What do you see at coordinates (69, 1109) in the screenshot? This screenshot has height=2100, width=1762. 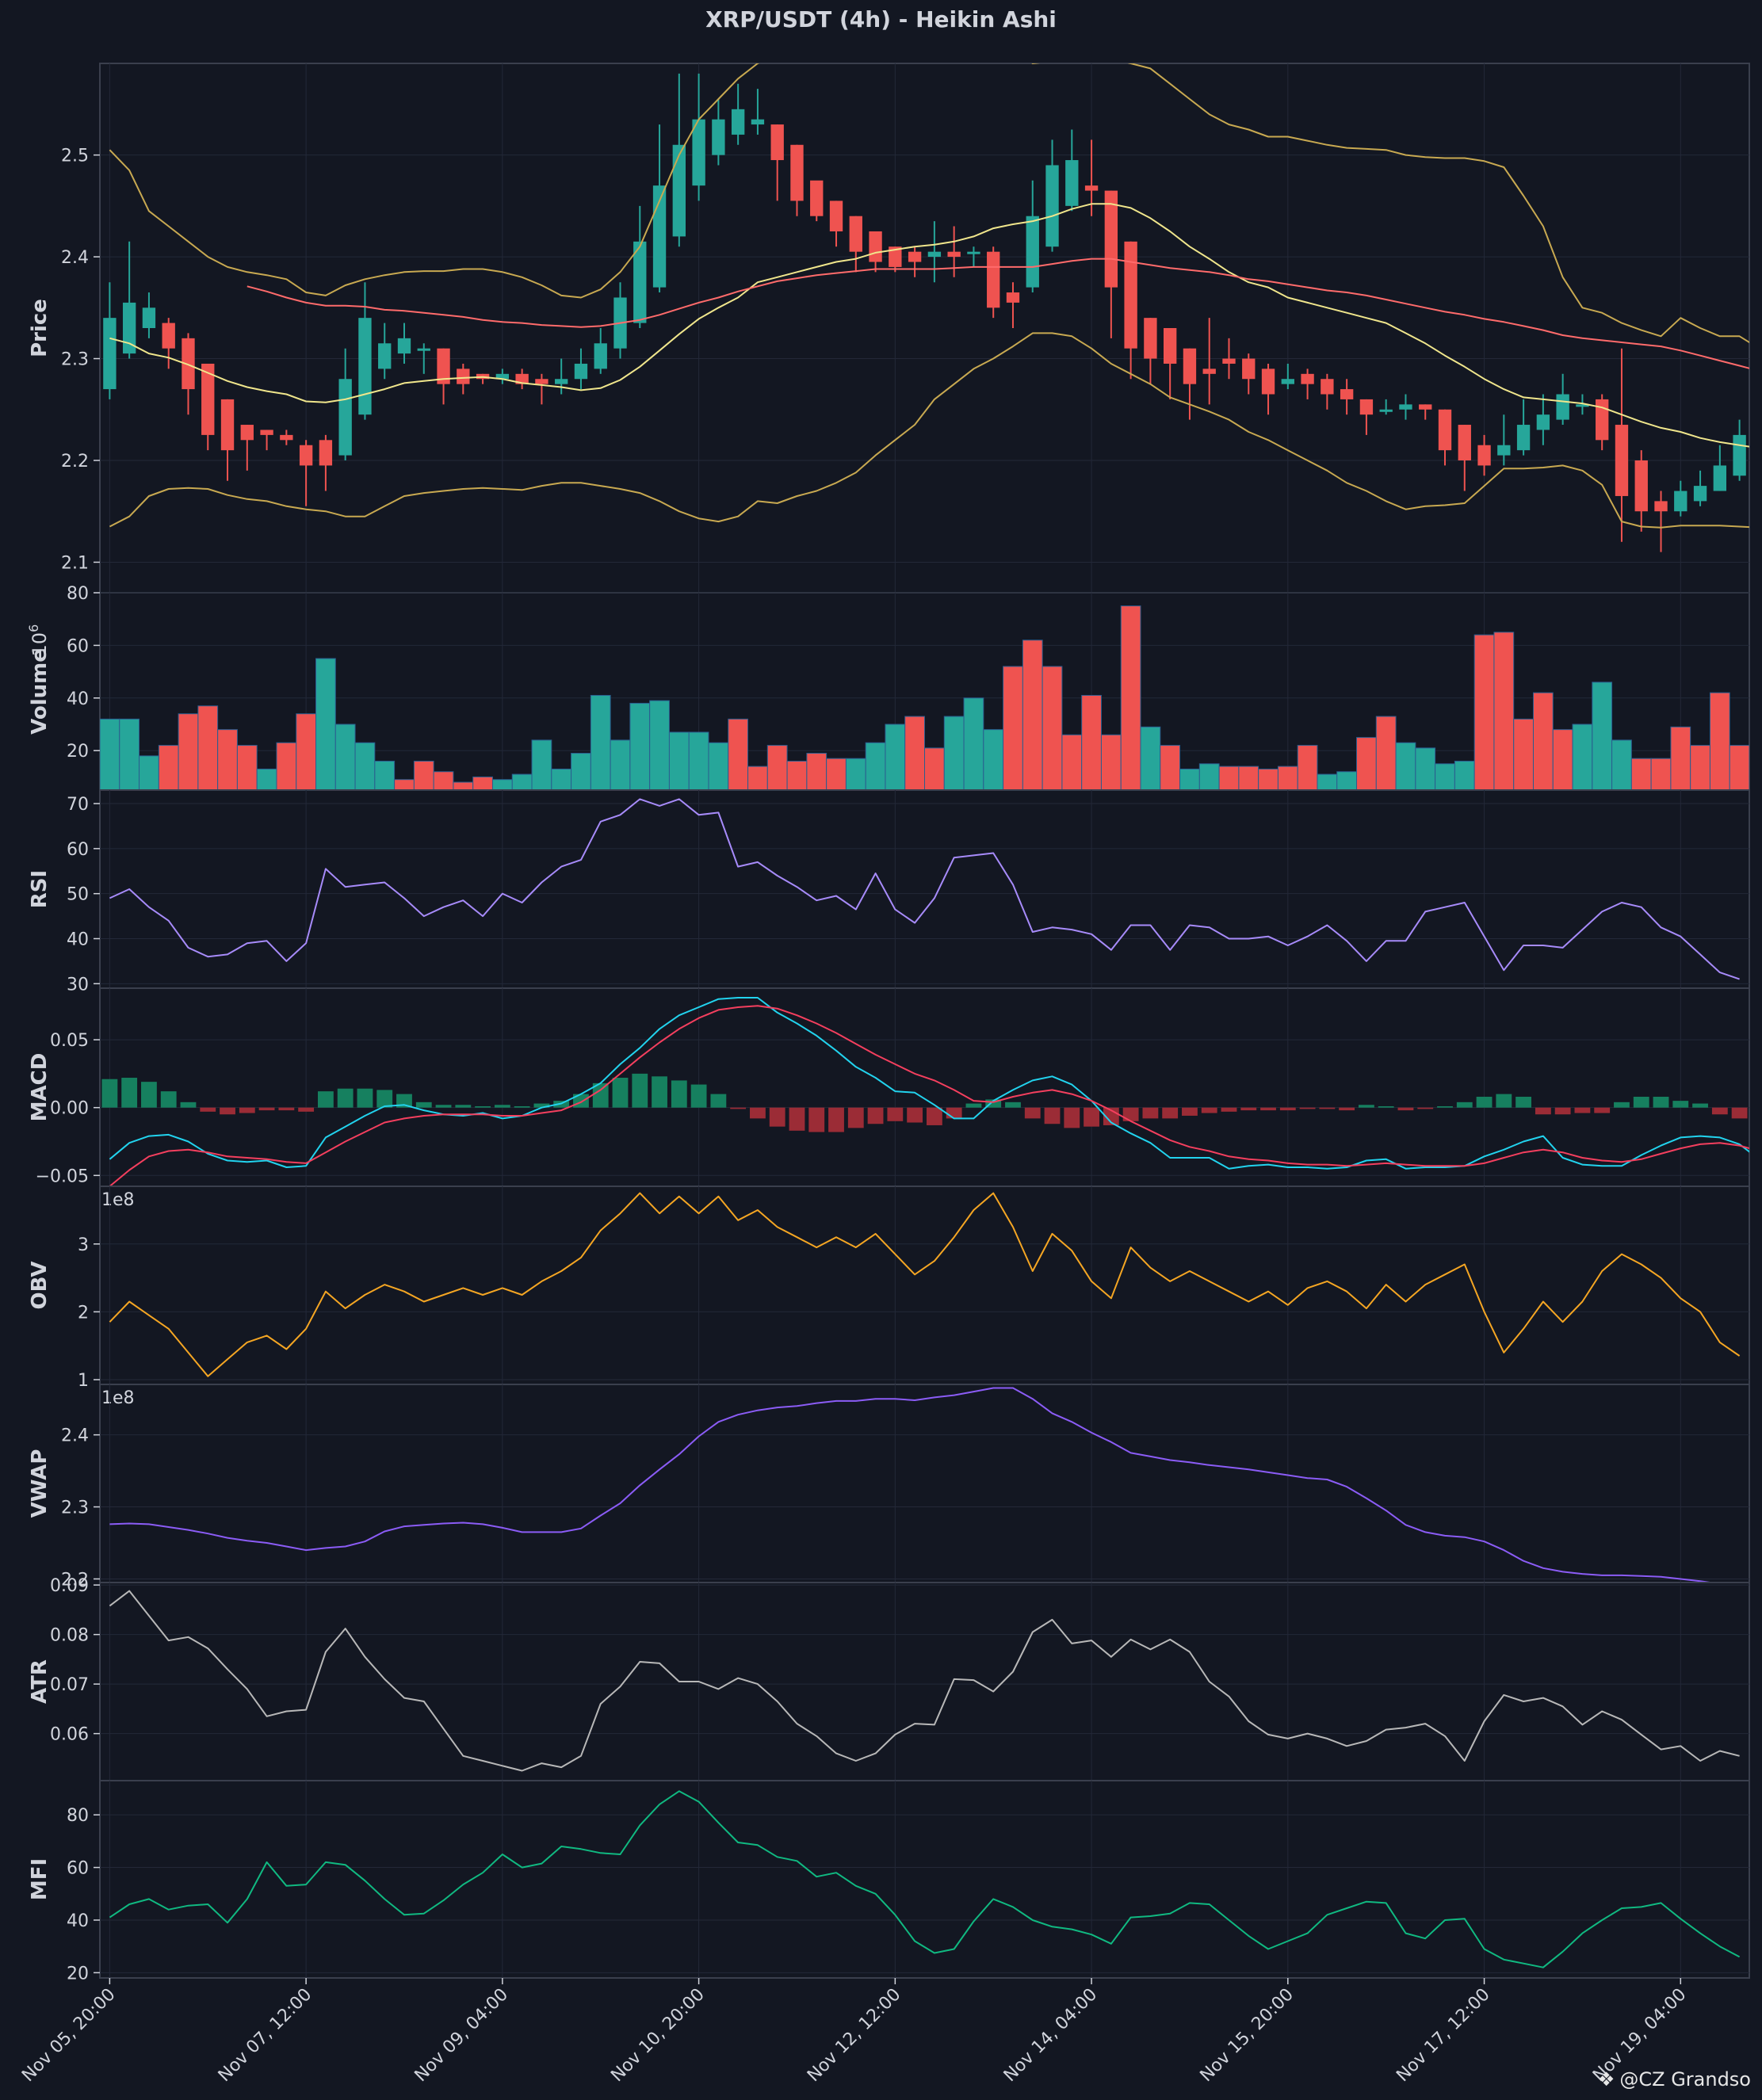 I see `macd-ytick-label: 0.00` at bounding box center [69, 1109].